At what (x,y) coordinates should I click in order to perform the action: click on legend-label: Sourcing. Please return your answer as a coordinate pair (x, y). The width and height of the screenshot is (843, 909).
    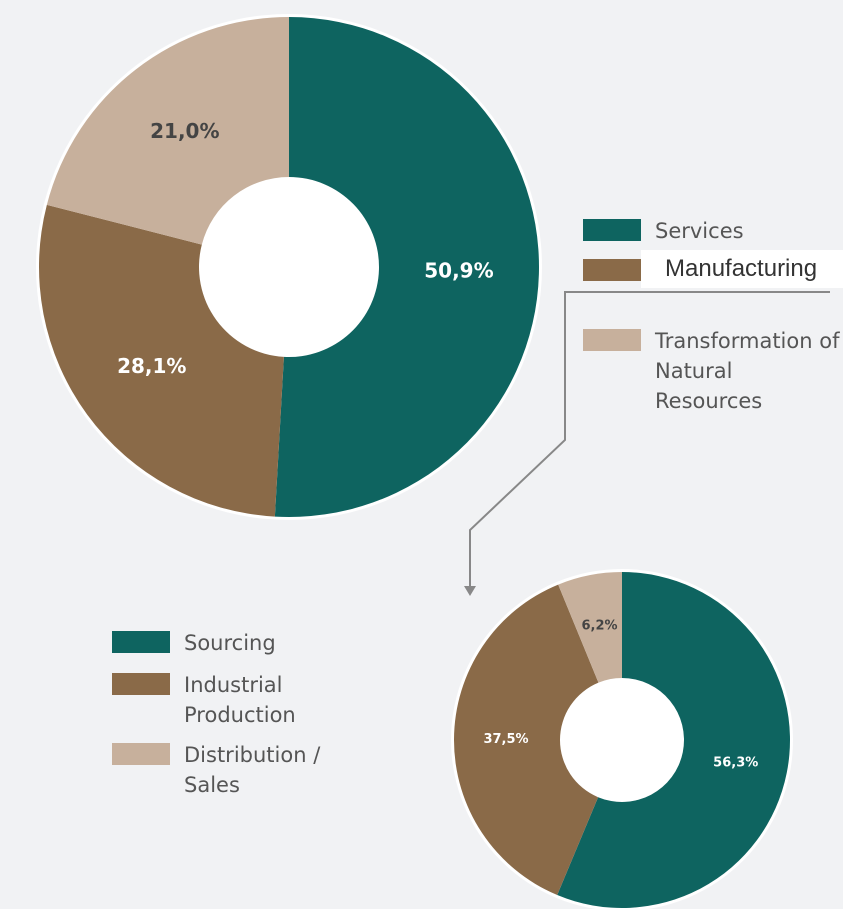
    Looking at the image, I should click on (230, 643).